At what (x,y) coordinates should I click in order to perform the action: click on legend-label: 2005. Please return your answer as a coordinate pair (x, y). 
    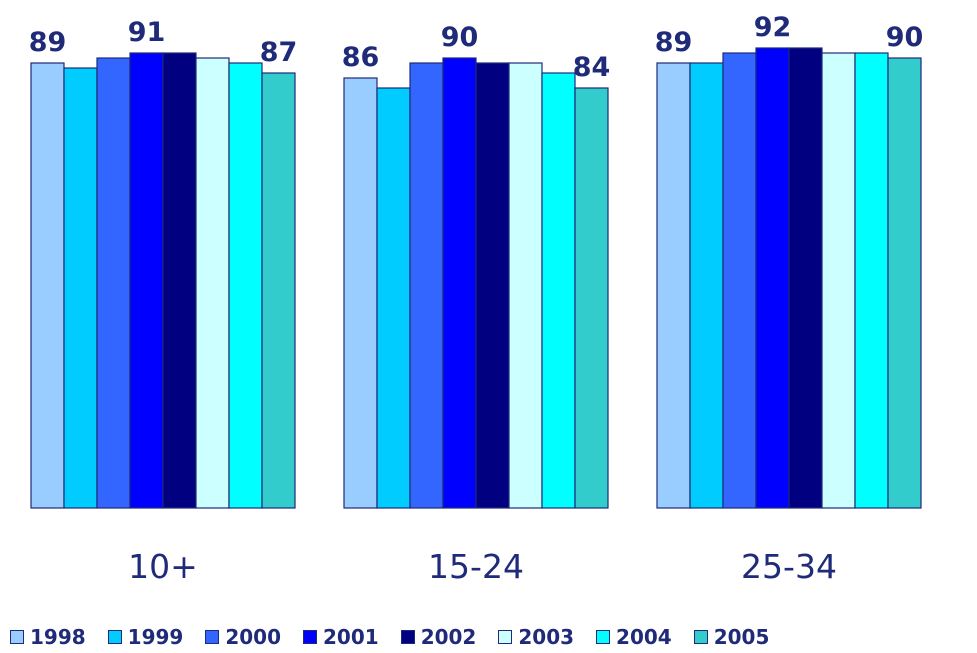
    Looking at the image, I should click on (741, 637).